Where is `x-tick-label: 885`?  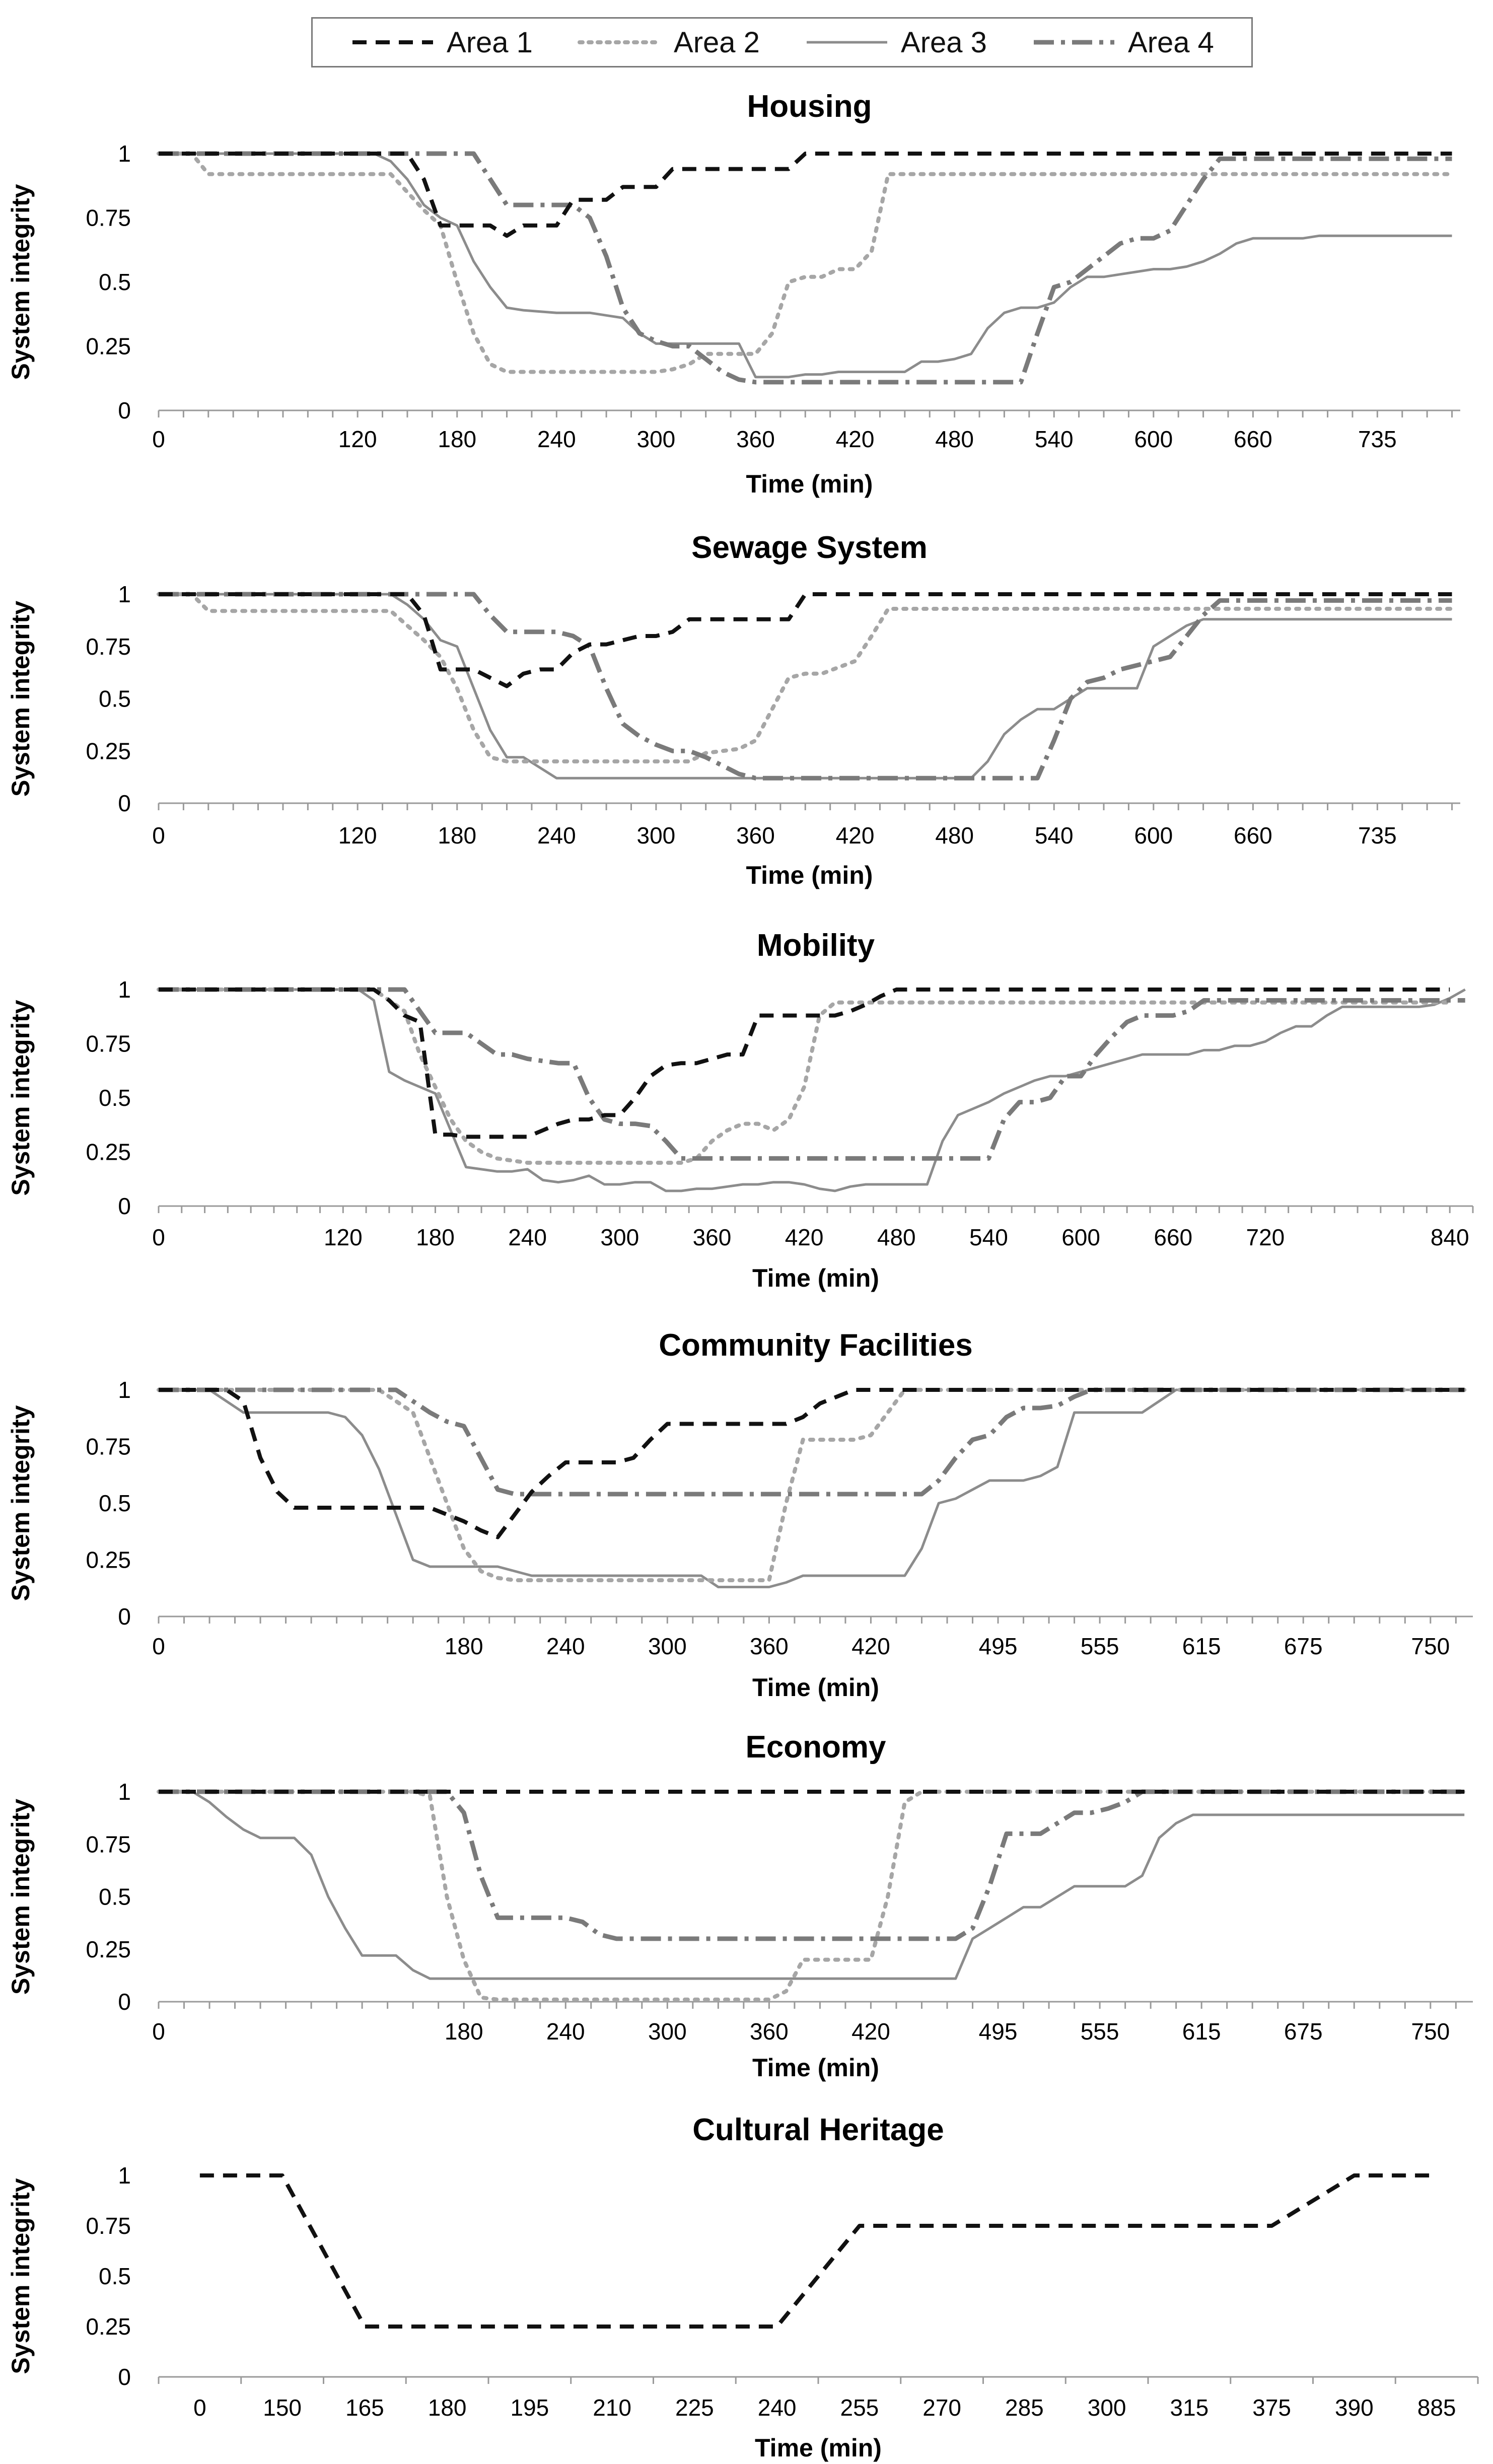 x-tick-label: 885 is located at coordinates (1436, 2408).